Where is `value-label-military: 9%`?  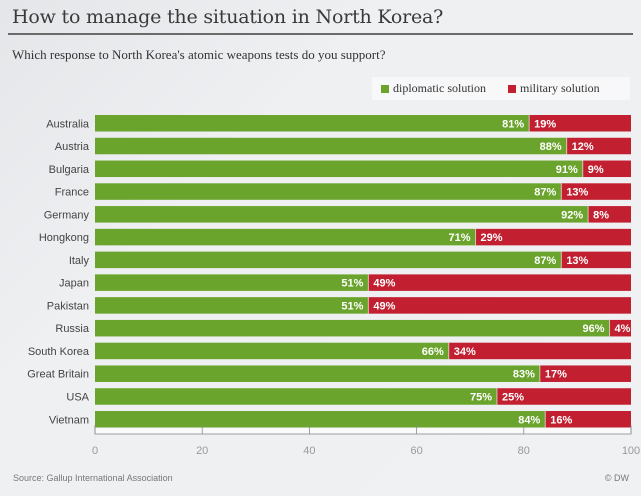
value-label-military: 9% is located at coordinates (596, 170).